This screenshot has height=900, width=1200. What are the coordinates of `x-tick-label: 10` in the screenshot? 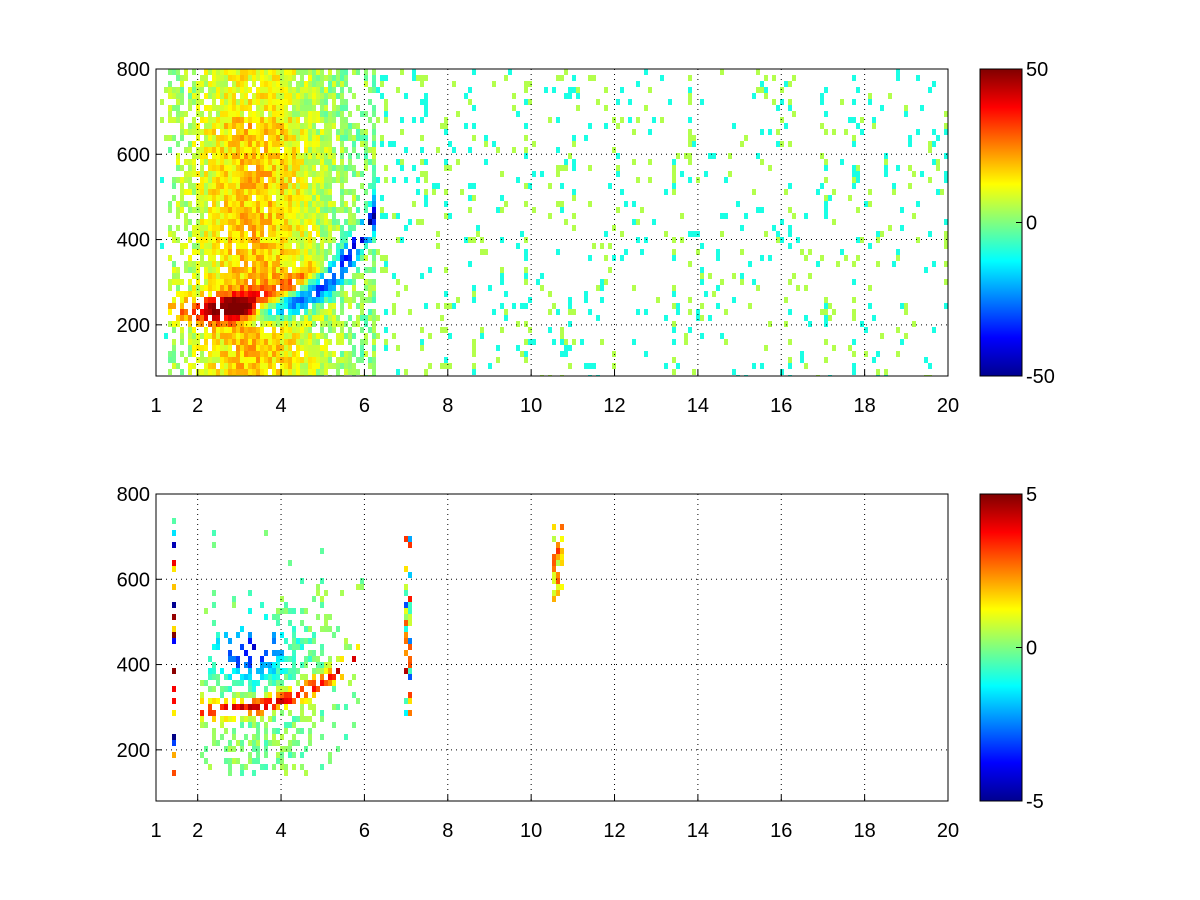 It's located at (531, 406).